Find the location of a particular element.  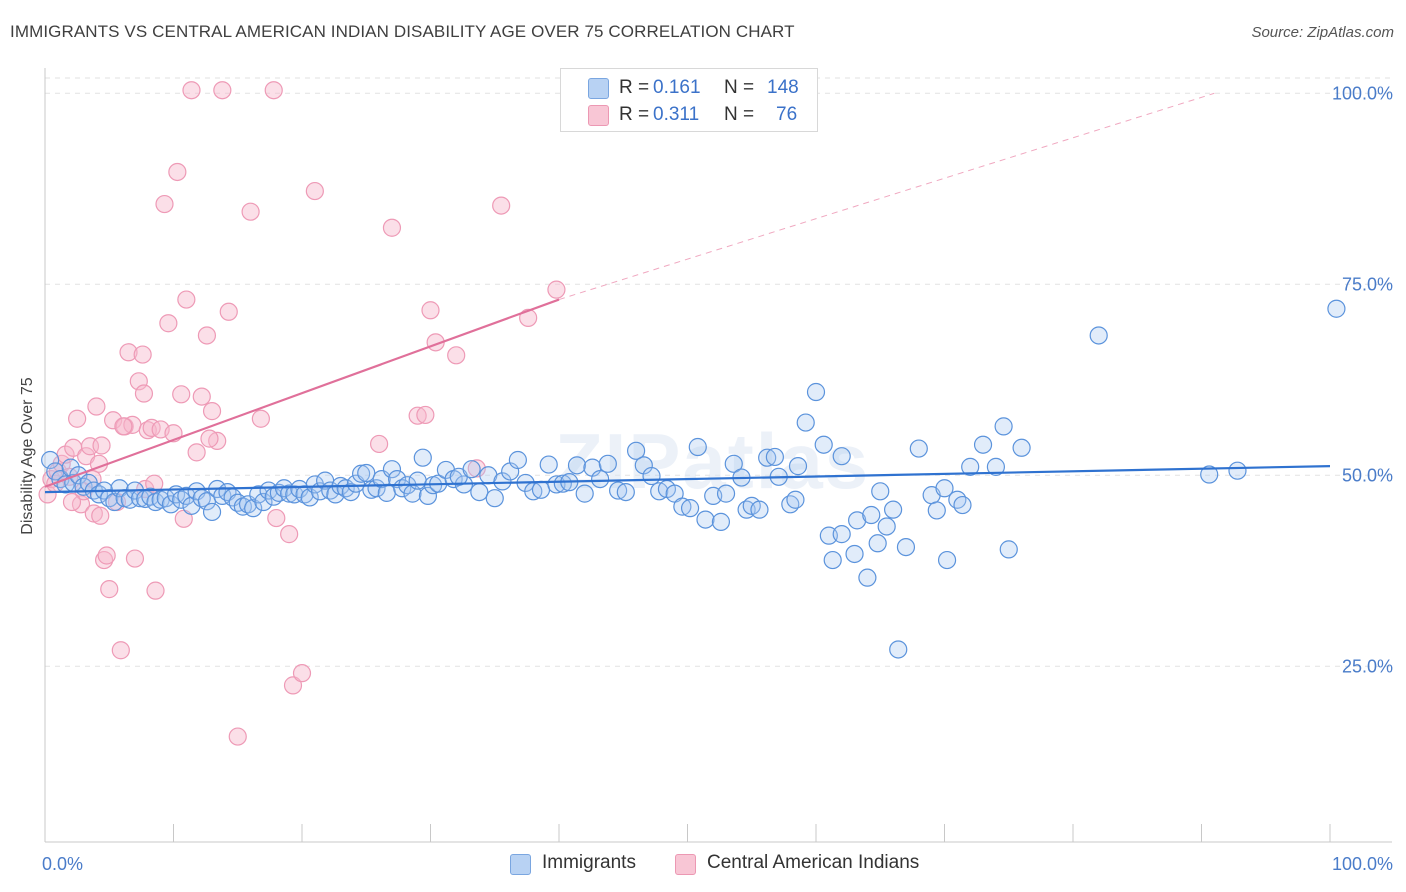

correlation-legend: R = 0.161 N = 148 R = 0.311 N = 76 is located at coordinates (689, 100).